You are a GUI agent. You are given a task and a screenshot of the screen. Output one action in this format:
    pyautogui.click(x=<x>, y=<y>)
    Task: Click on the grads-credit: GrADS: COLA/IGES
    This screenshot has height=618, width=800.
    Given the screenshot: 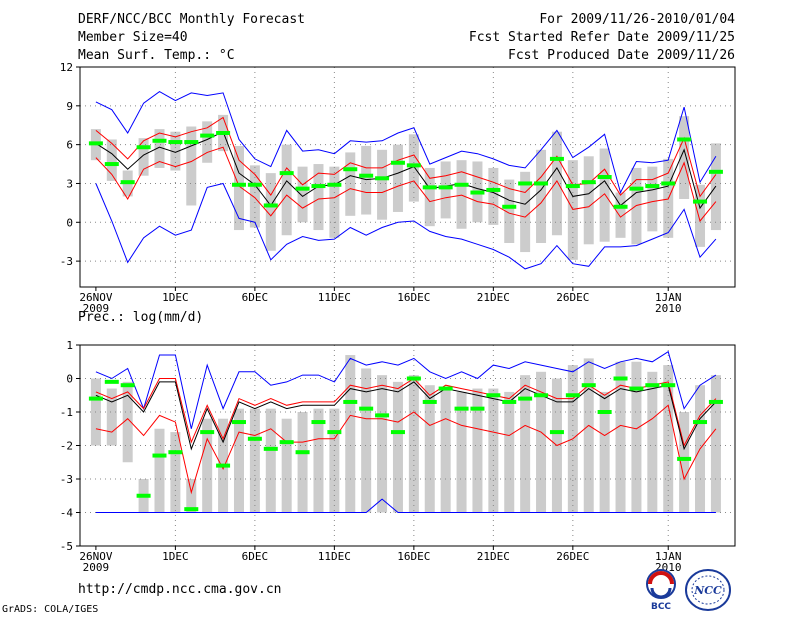 What is the action you would take?
    pyautogui.click(x=50, y=609)
    